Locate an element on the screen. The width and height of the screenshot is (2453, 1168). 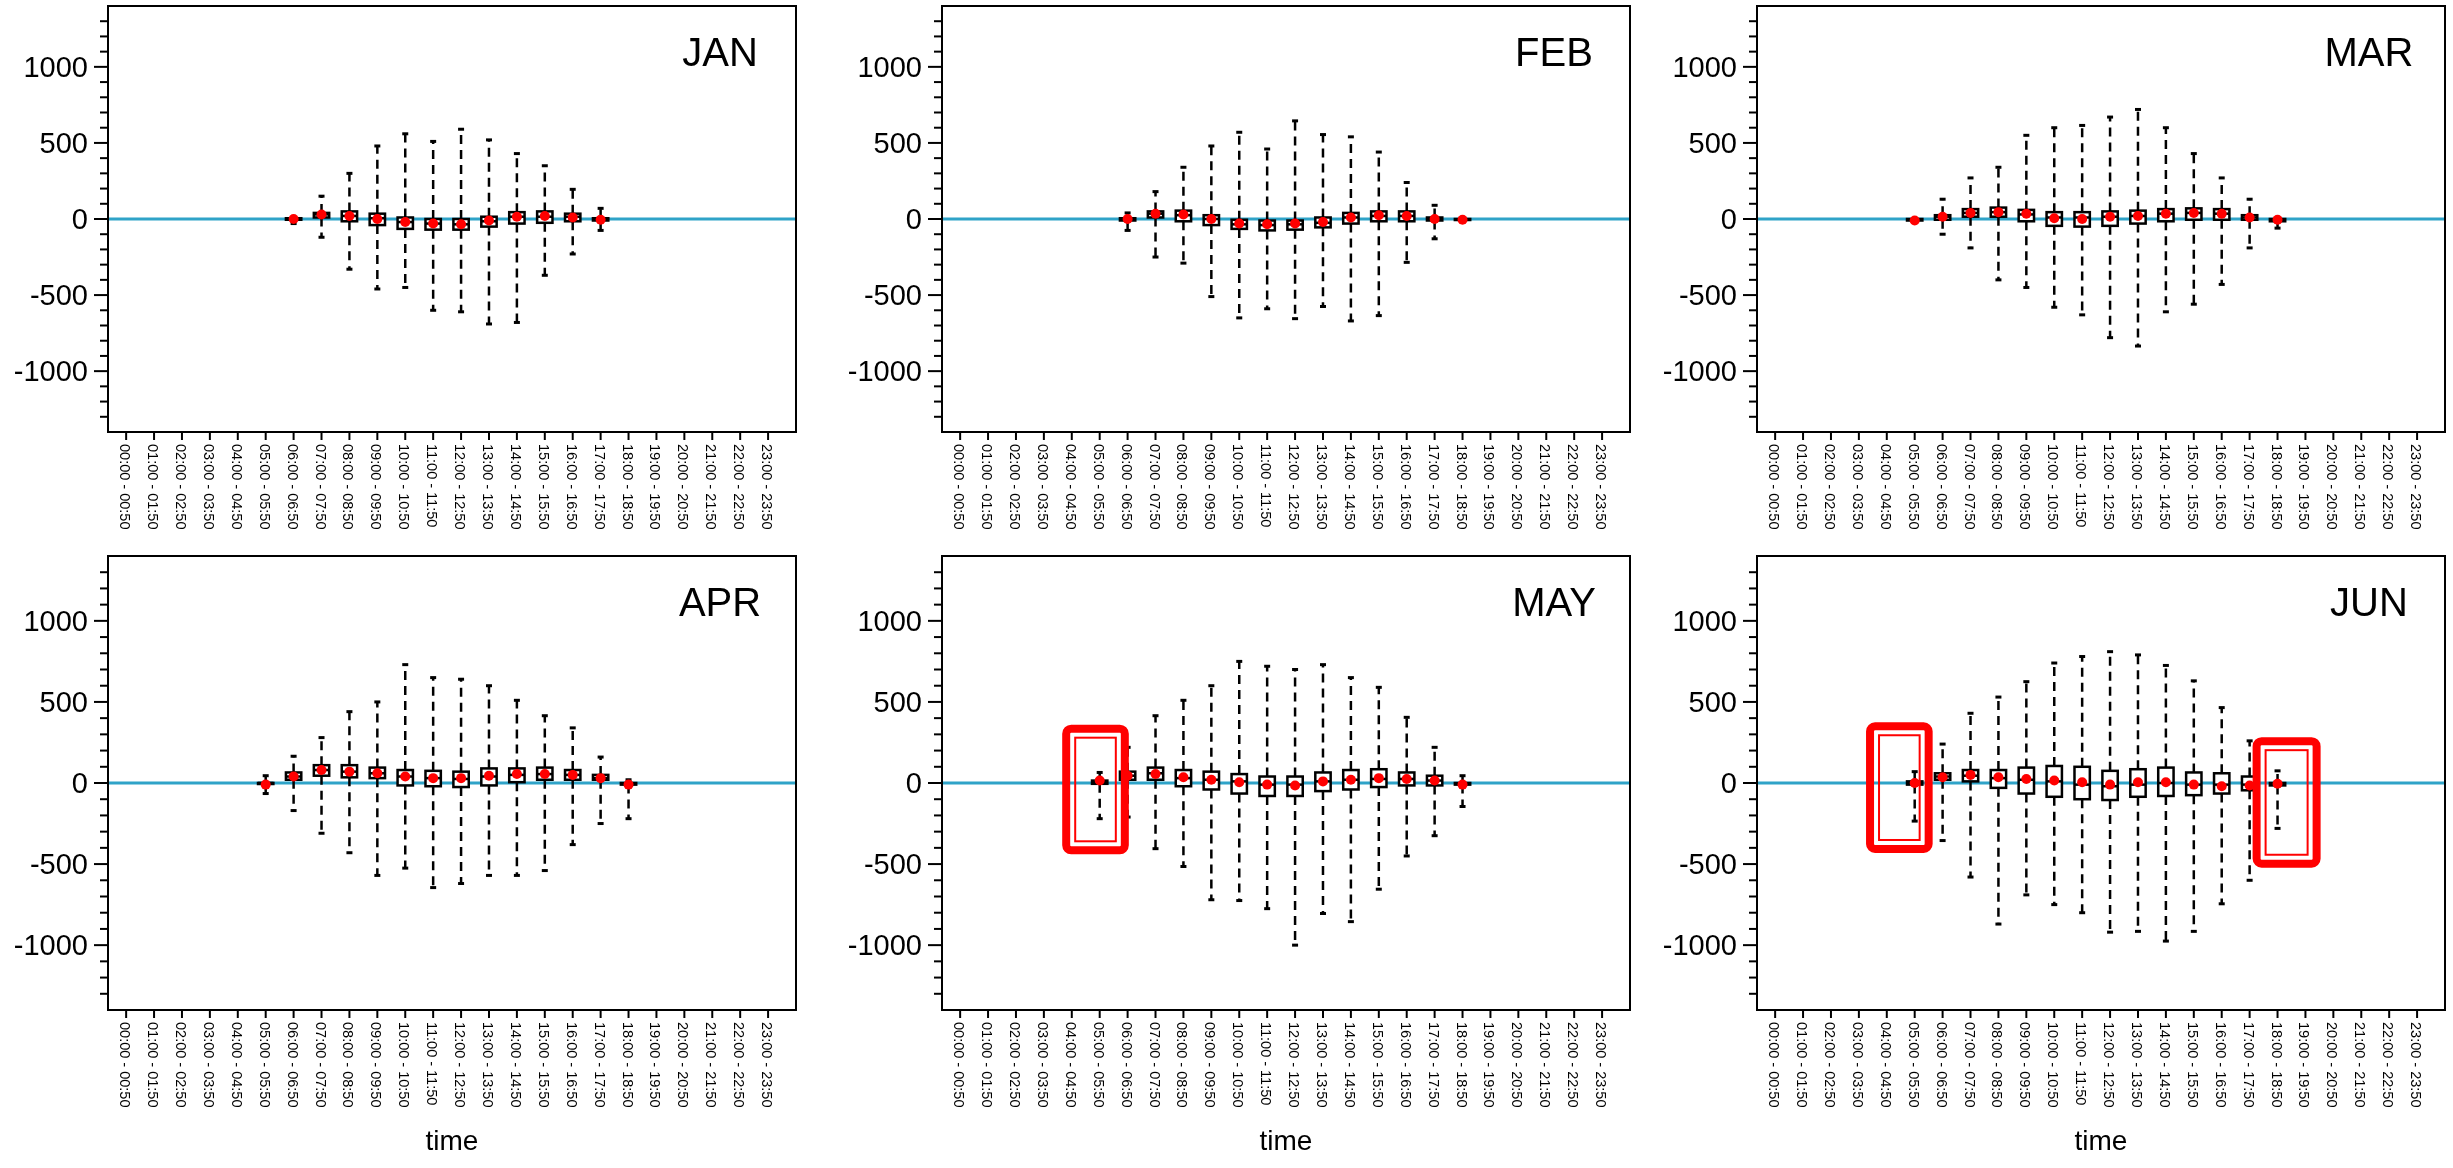
text: JAN is located at coordinates (720, 52).